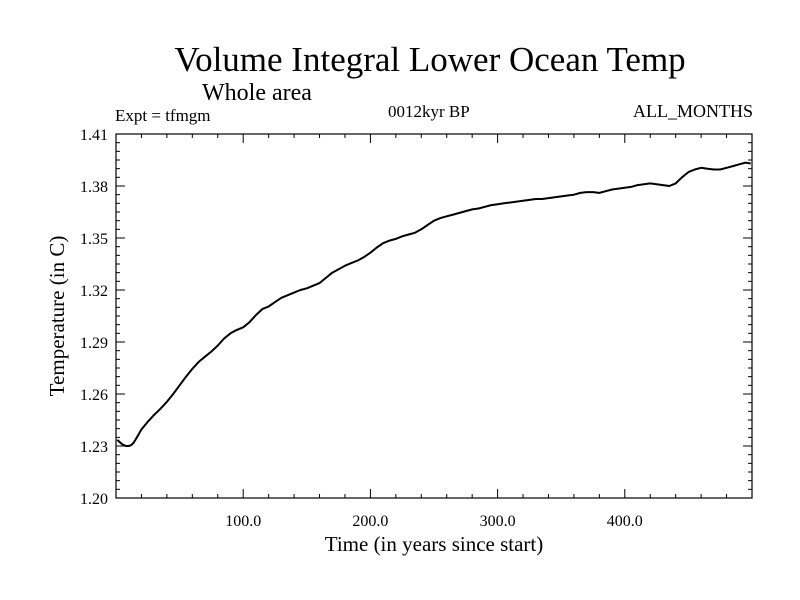  Describe the element at coordinates (243, 521) in the screenshot. I see `x-tick-label: 100.0` at that location.